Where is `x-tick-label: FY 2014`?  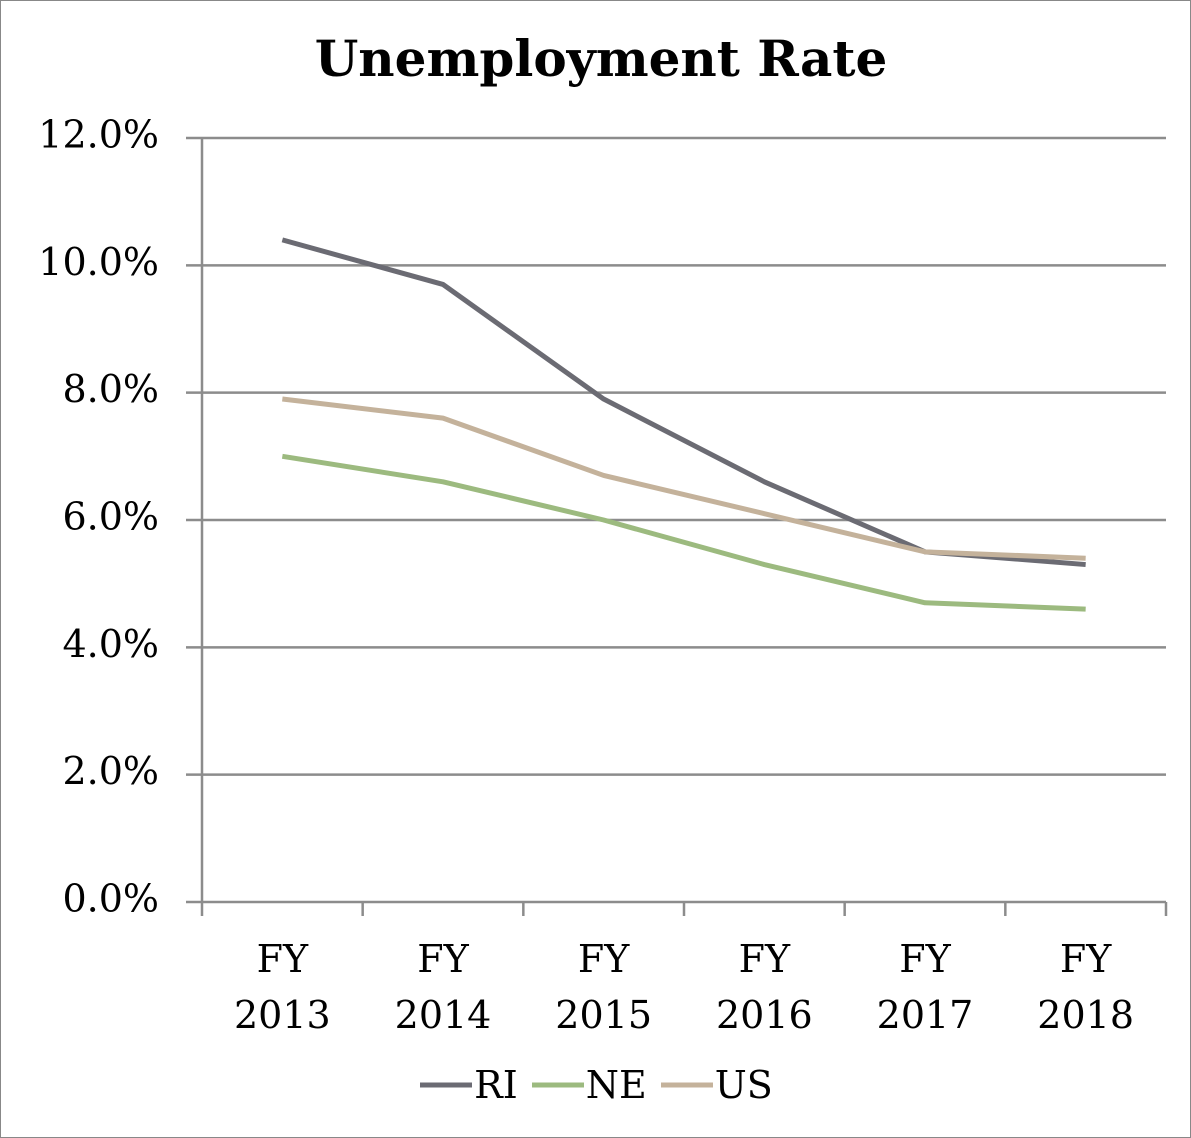
x-tick-label: FY 2014 is located at coordinates (443, 987).